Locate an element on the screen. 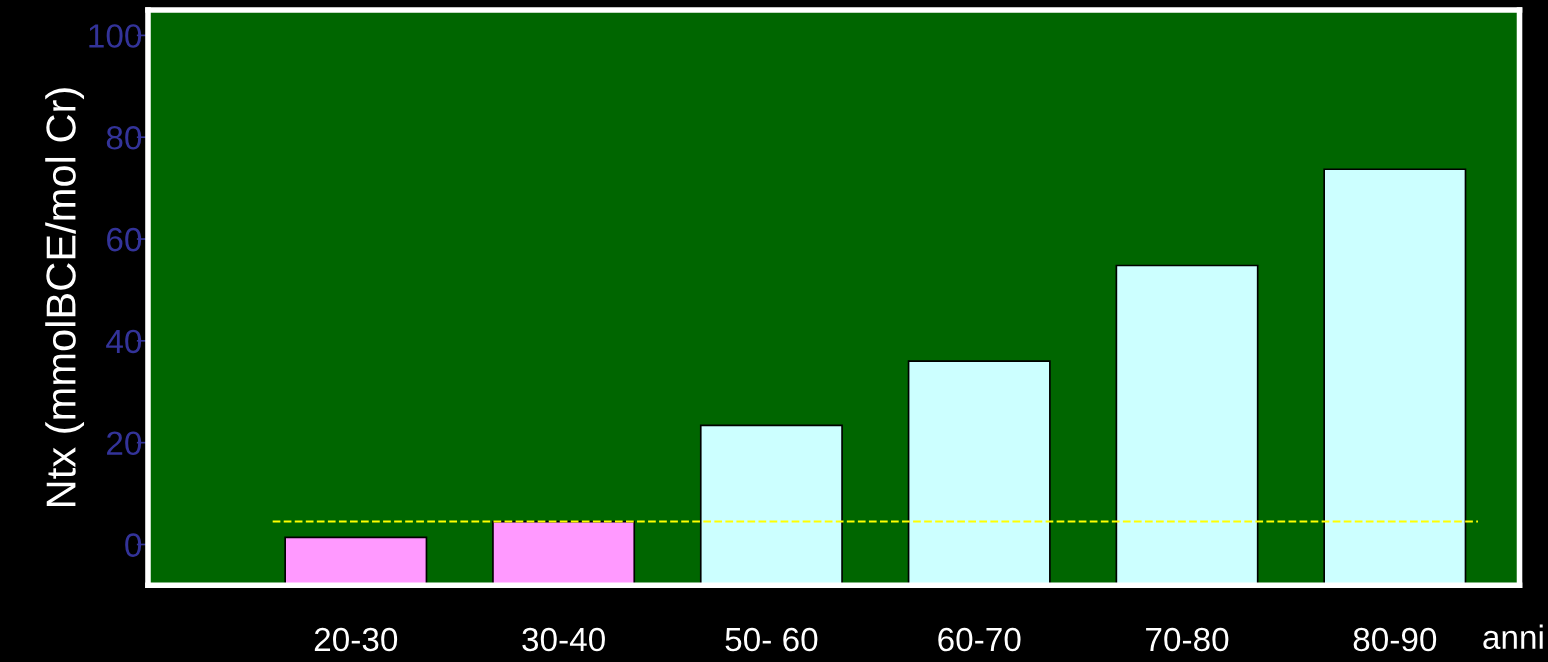 The width and height of the screenshot is (1548, 662). y-tick-label: 0 is located at coordinates (133, 545).